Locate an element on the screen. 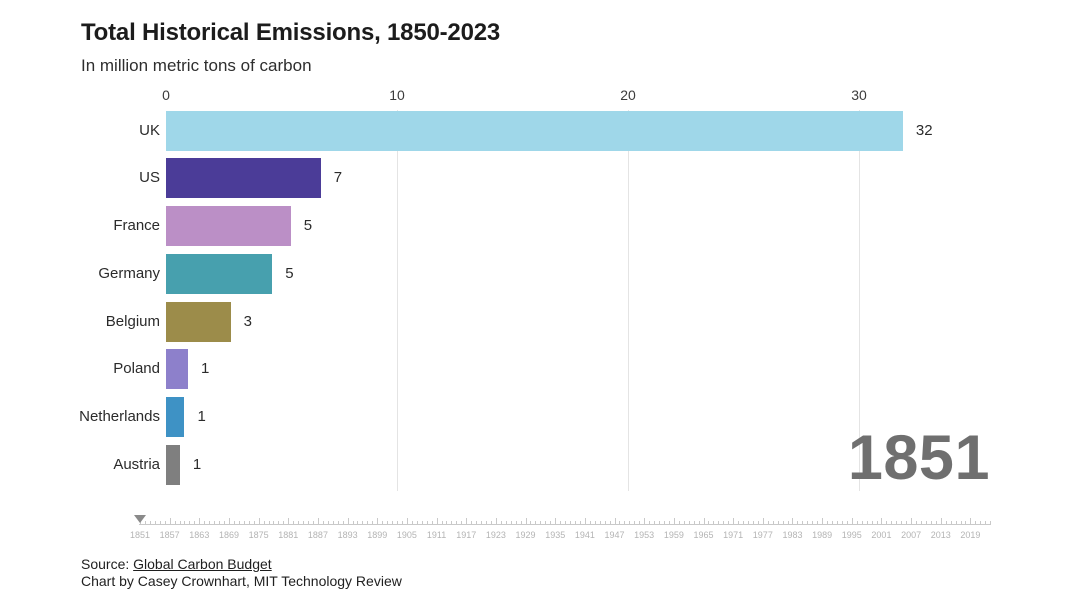 This screenshot has width=1080, height=607. timeline-track is located at coordinates (565, 524).